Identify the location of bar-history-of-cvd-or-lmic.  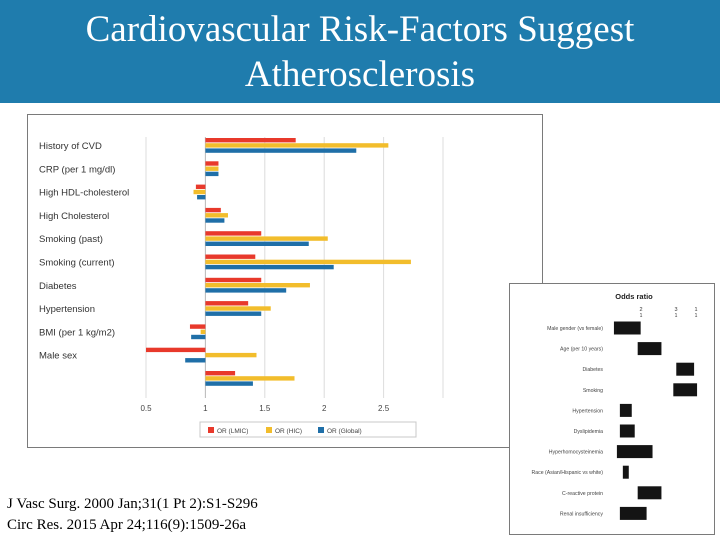
(250, 140).